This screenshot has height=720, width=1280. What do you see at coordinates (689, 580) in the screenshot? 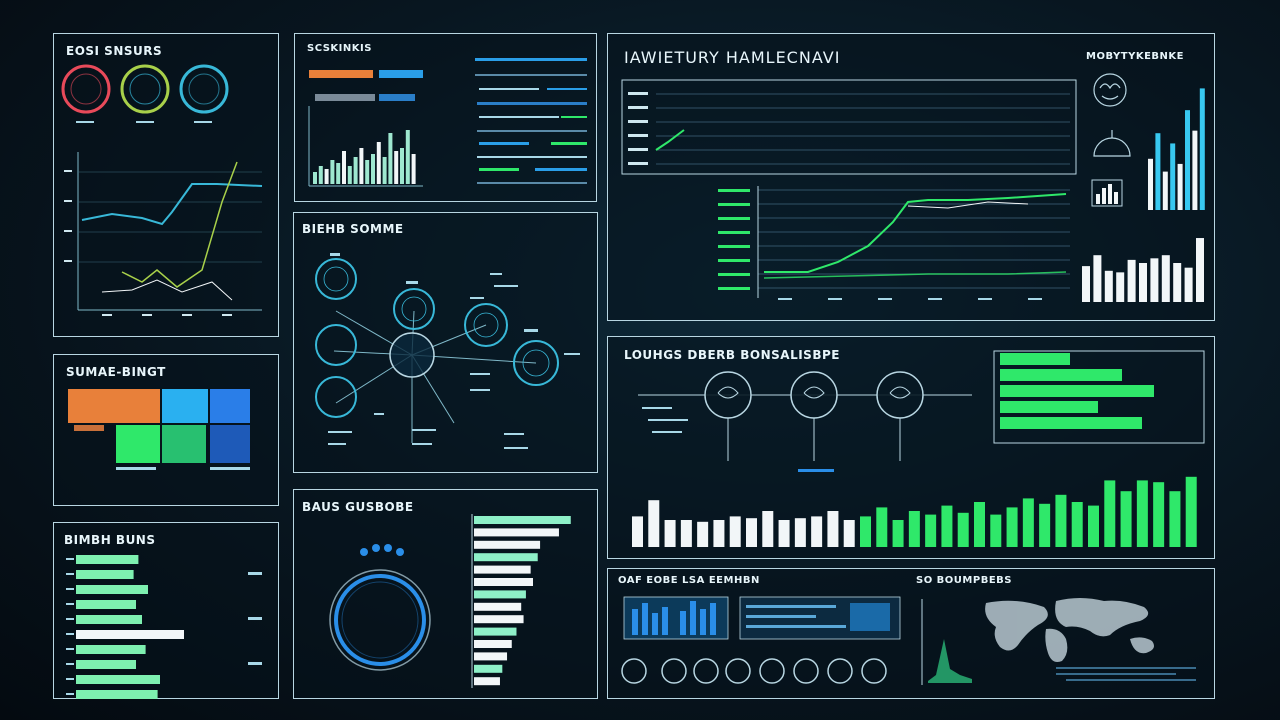
I see `map-panel-title: OAF EOBE LSA EEMHBN` at bounding box center [689, 580].